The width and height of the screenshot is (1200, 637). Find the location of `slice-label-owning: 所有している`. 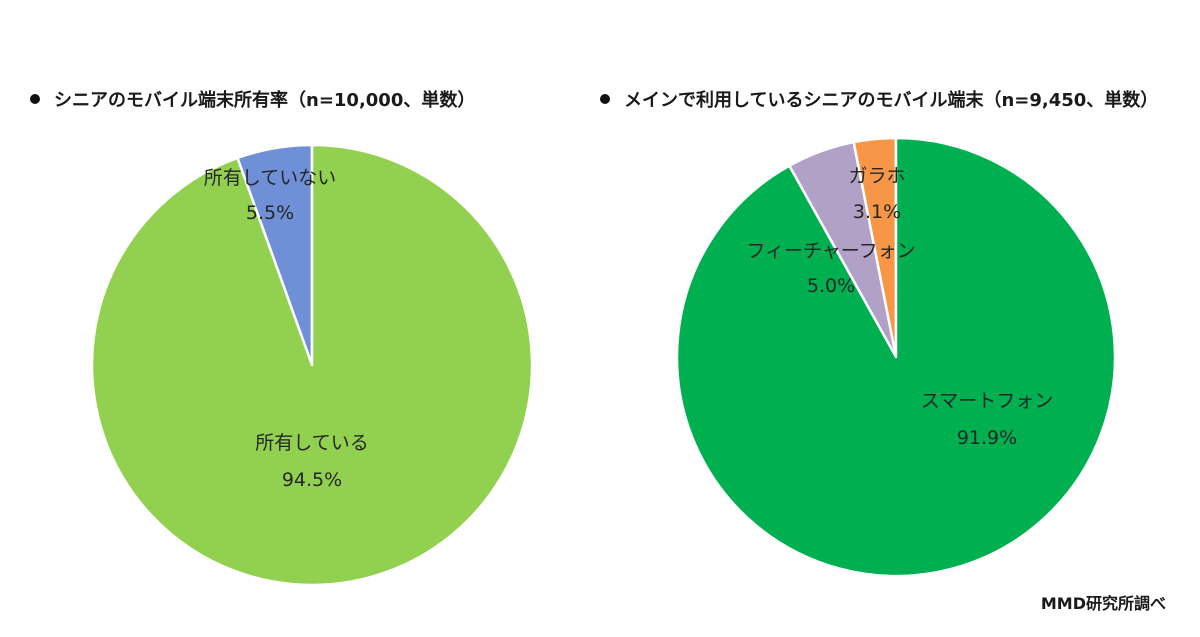

slice-label-owning: 所有している is located at coordinates (311, 443).